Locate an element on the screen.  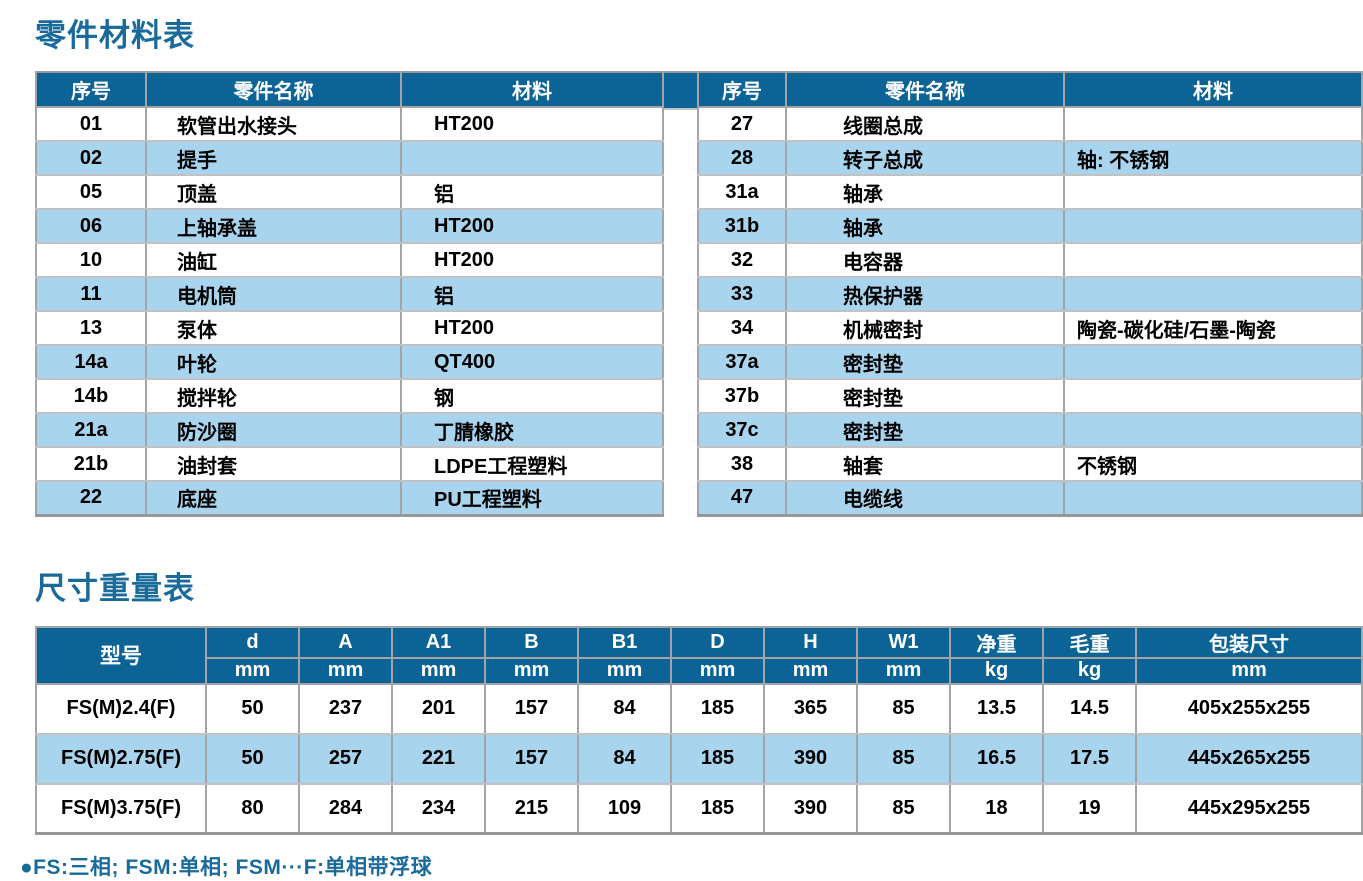
header-row-units: mm mm mm mm mm mm mm mm kg kg mm is located at coordinates (699, 670).